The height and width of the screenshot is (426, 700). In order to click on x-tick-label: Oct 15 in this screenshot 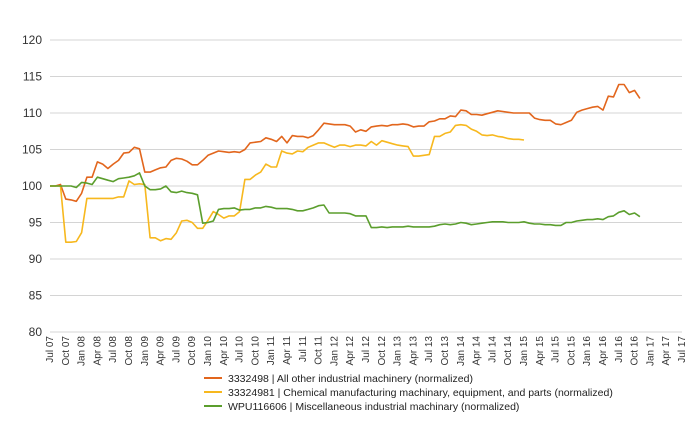, I will do `click(571, 351)`.